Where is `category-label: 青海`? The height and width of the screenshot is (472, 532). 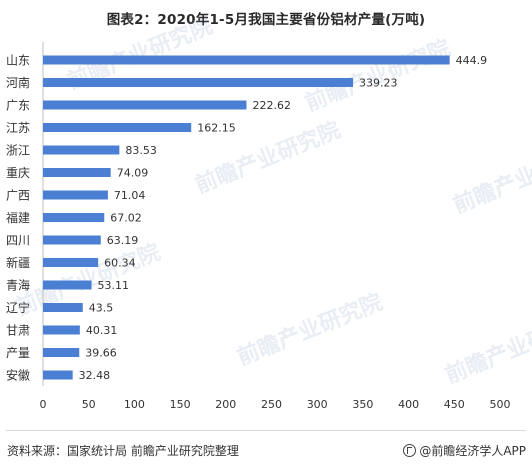
category-label: 青海 is located at coordinates (18, 285).